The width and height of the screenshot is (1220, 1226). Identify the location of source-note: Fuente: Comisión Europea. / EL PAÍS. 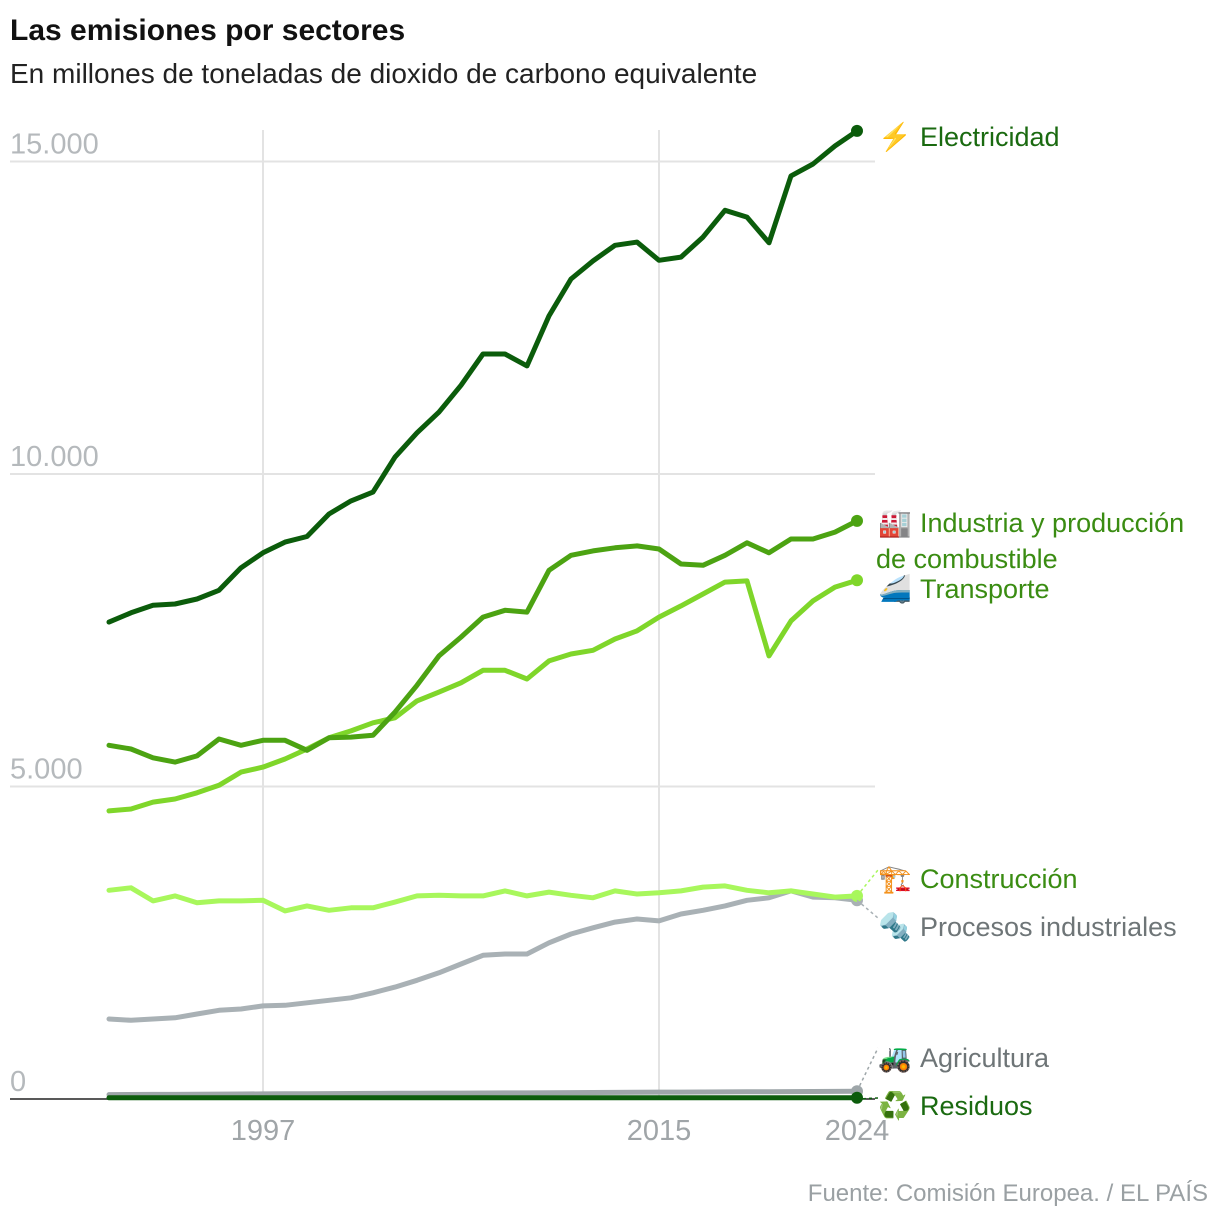
(1007, 1193).